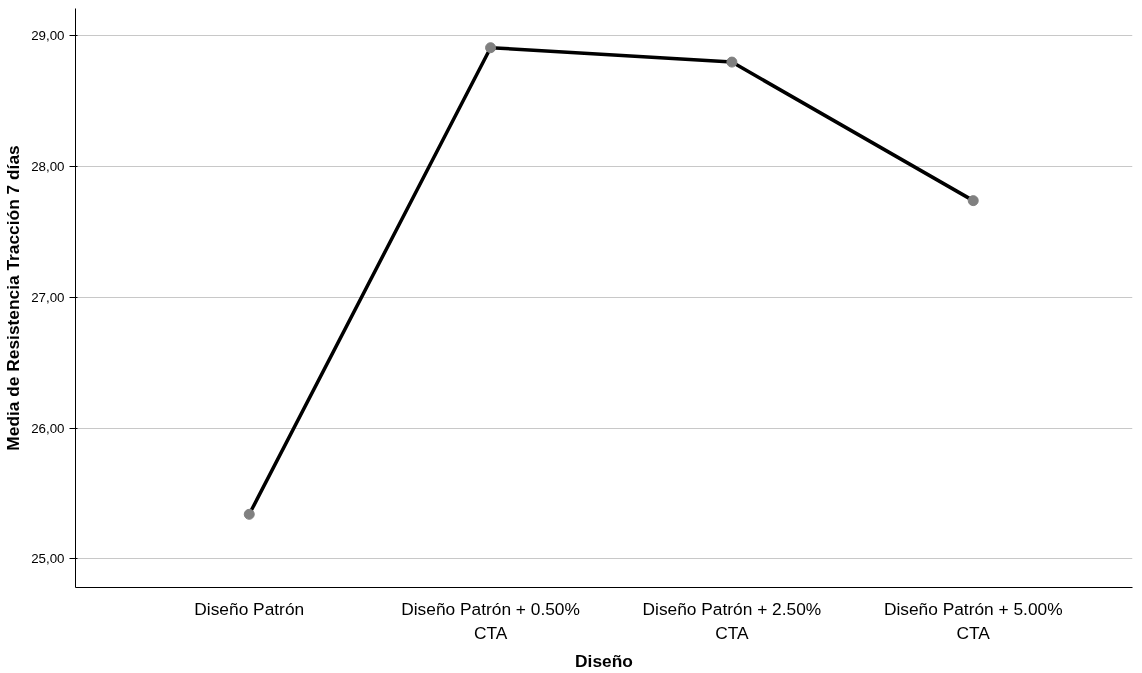 Image resolution: width=1142 pixels, height=673 pixels. I want to click on y-tick-label: 28,00, so click(48, 167).